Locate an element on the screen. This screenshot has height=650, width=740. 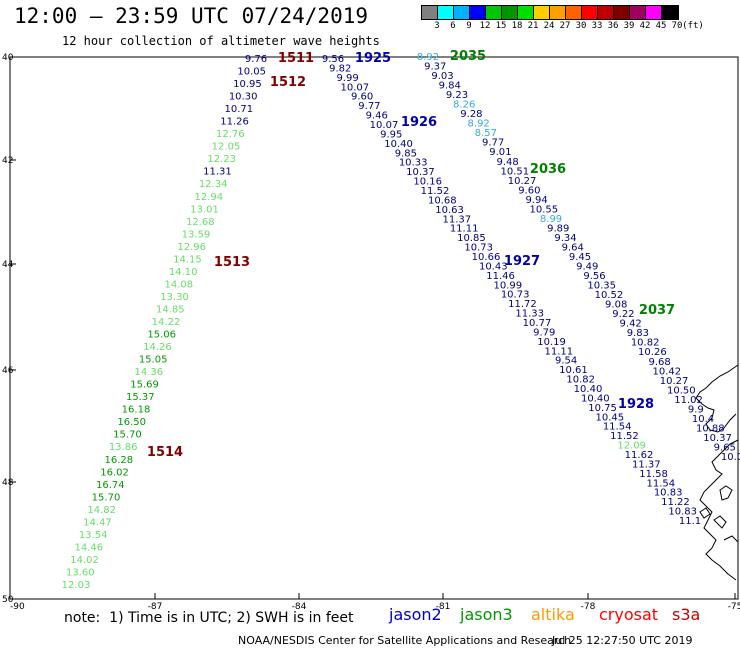
wave-height-value: 11.58 is located at coordinates (653, 474).